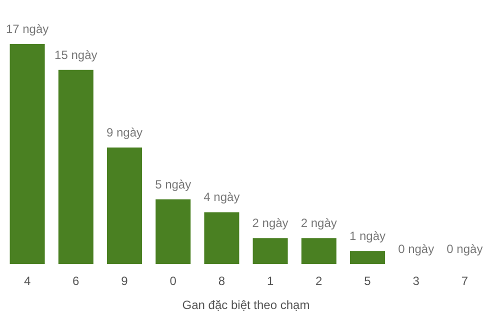 The image size is (492, 317). What do you see at coordinates (222, 197) in the screenshot?
I see `data-label: 4 ngày` at bounding box center [222, 197].